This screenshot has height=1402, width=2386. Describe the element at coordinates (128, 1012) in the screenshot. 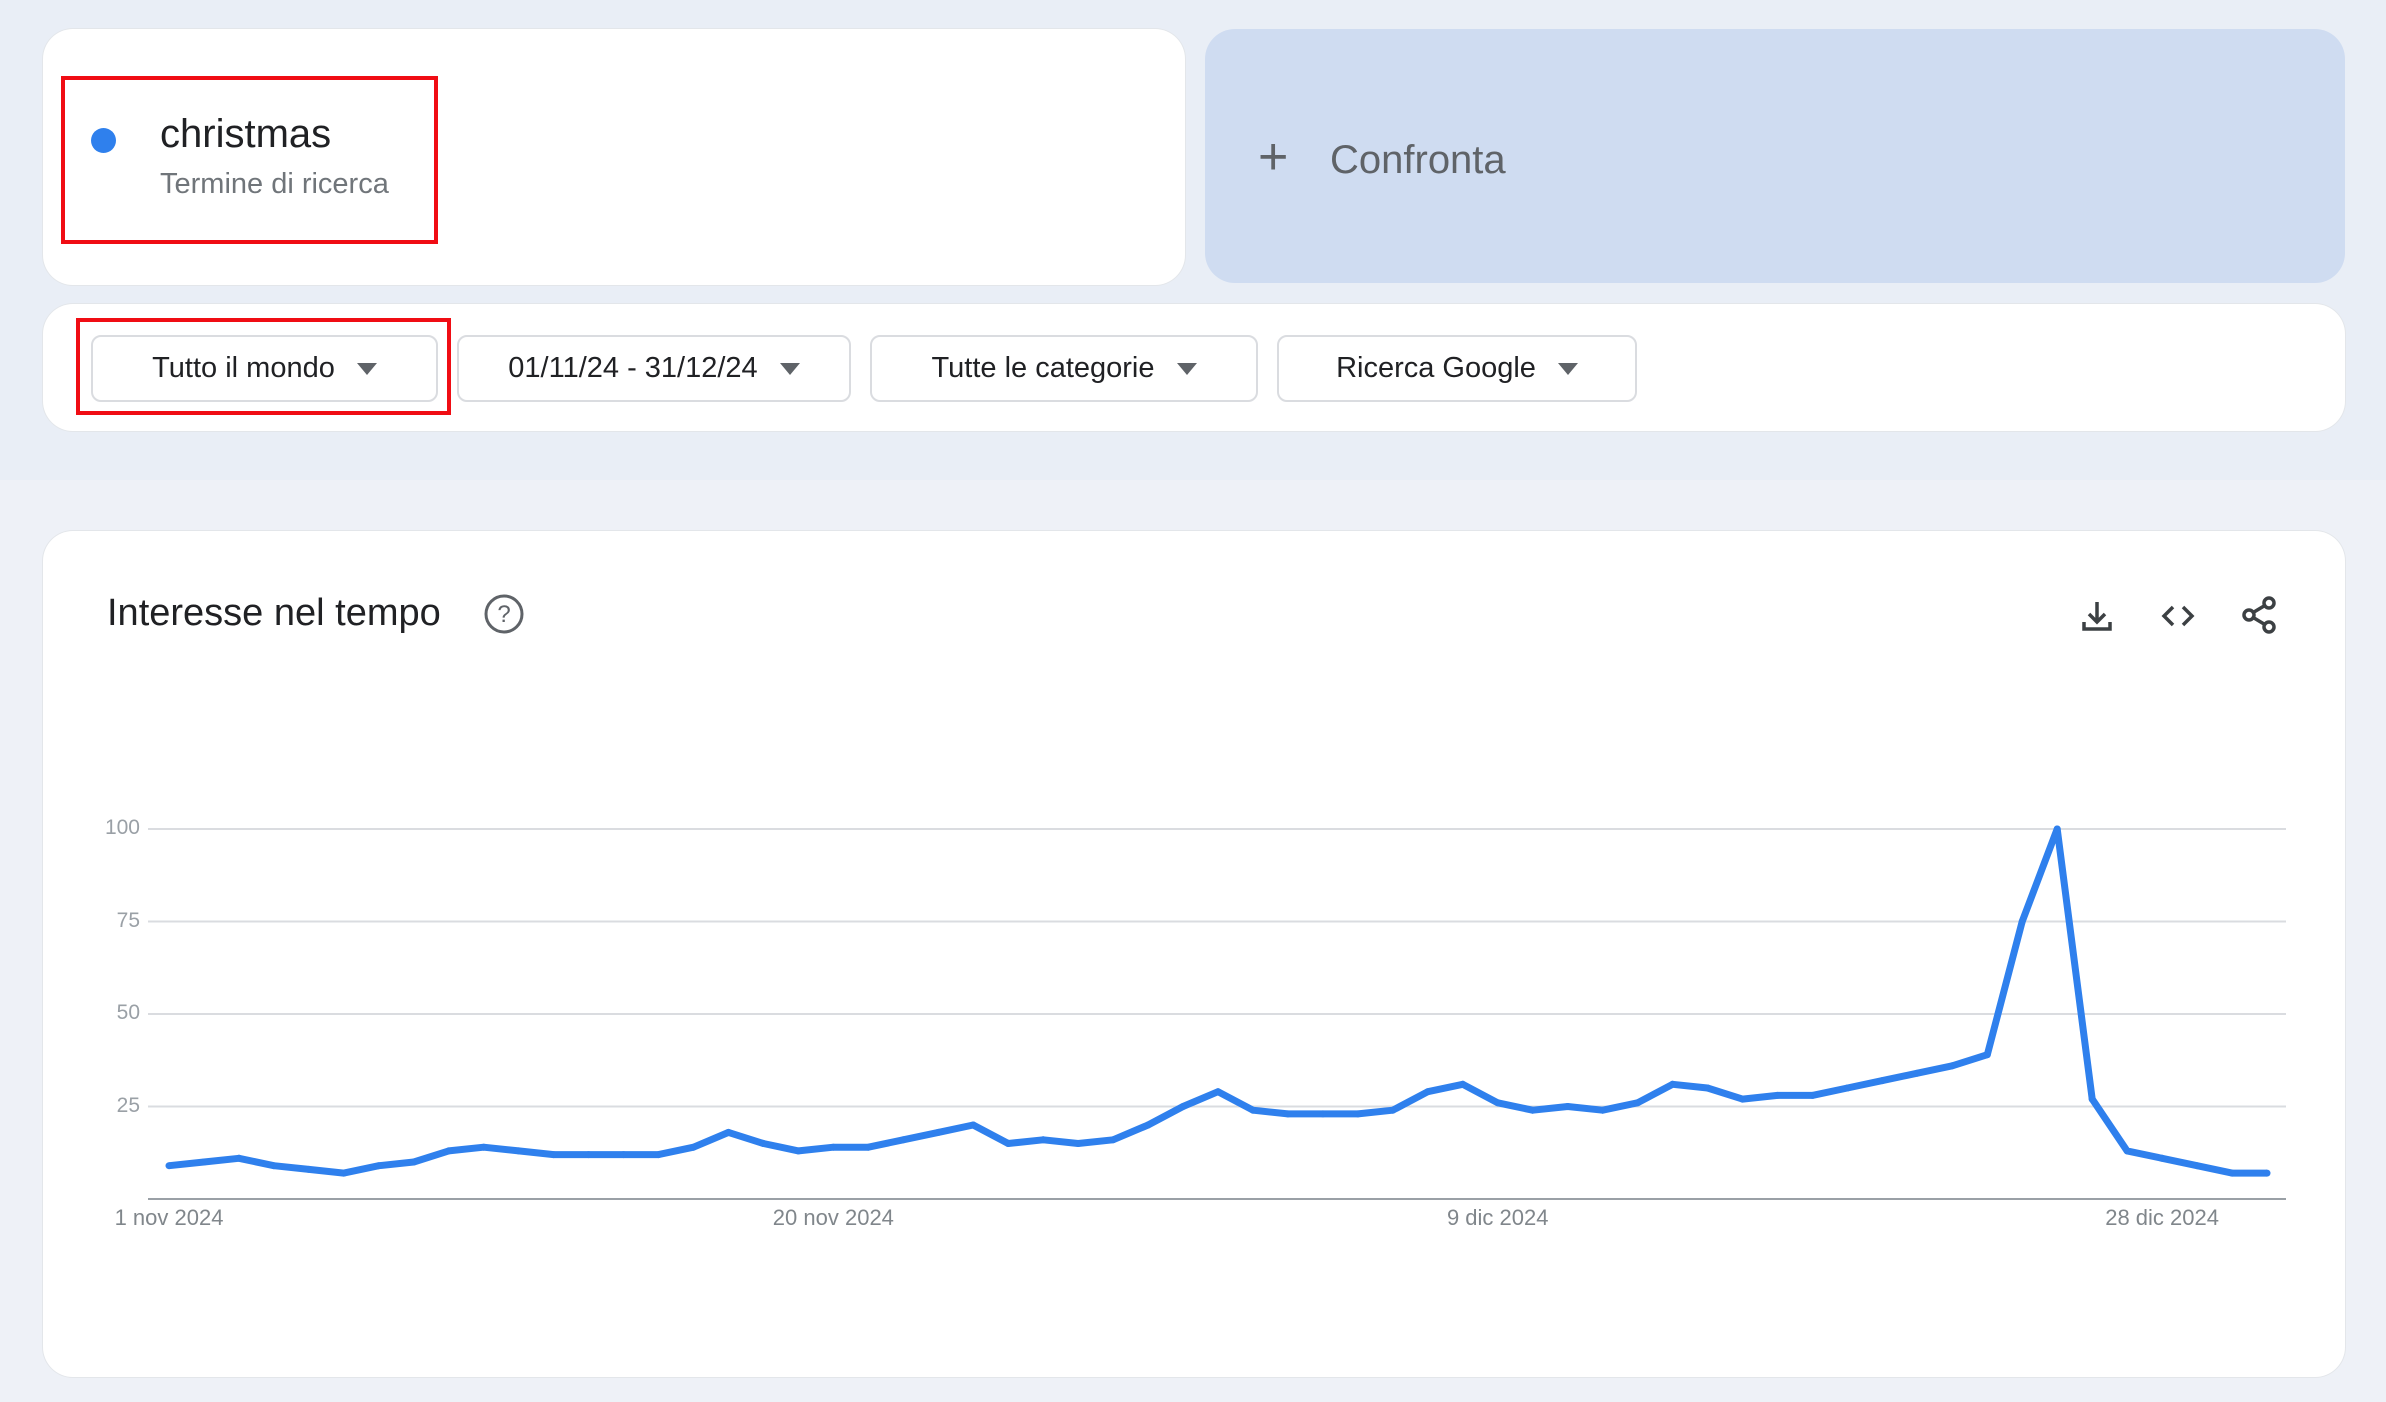

I see `y-tick-label: 50` at that location.